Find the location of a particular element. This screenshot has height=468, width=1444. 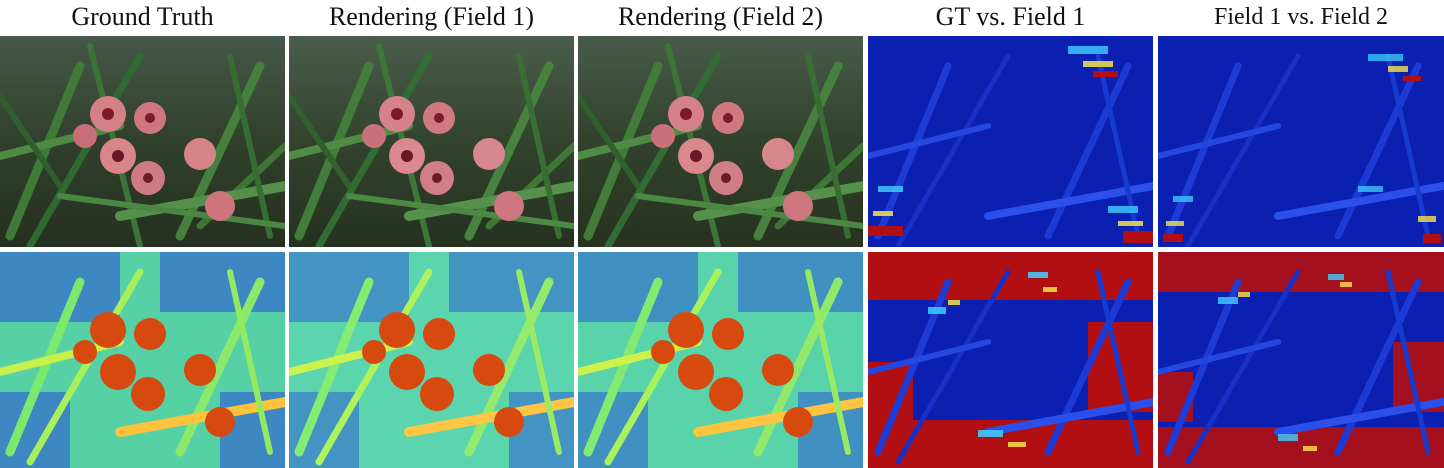

panel-rendering-field-1-photo is located at coordinates (431, 141).